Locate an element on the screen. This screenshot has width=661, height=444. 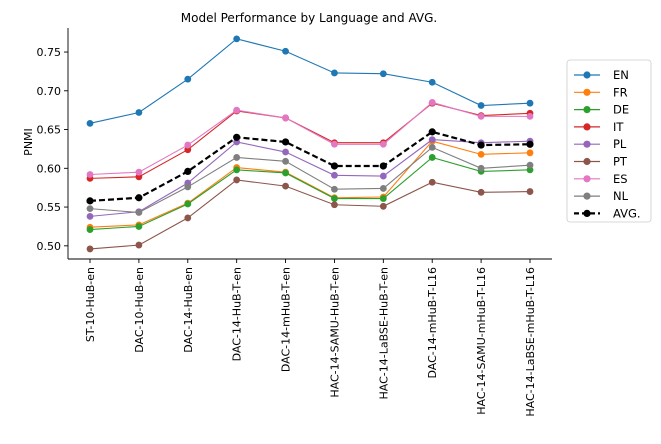
legend: EN FR DE IT PL PT ES NL AVG. is located at coordinates (609, 141).